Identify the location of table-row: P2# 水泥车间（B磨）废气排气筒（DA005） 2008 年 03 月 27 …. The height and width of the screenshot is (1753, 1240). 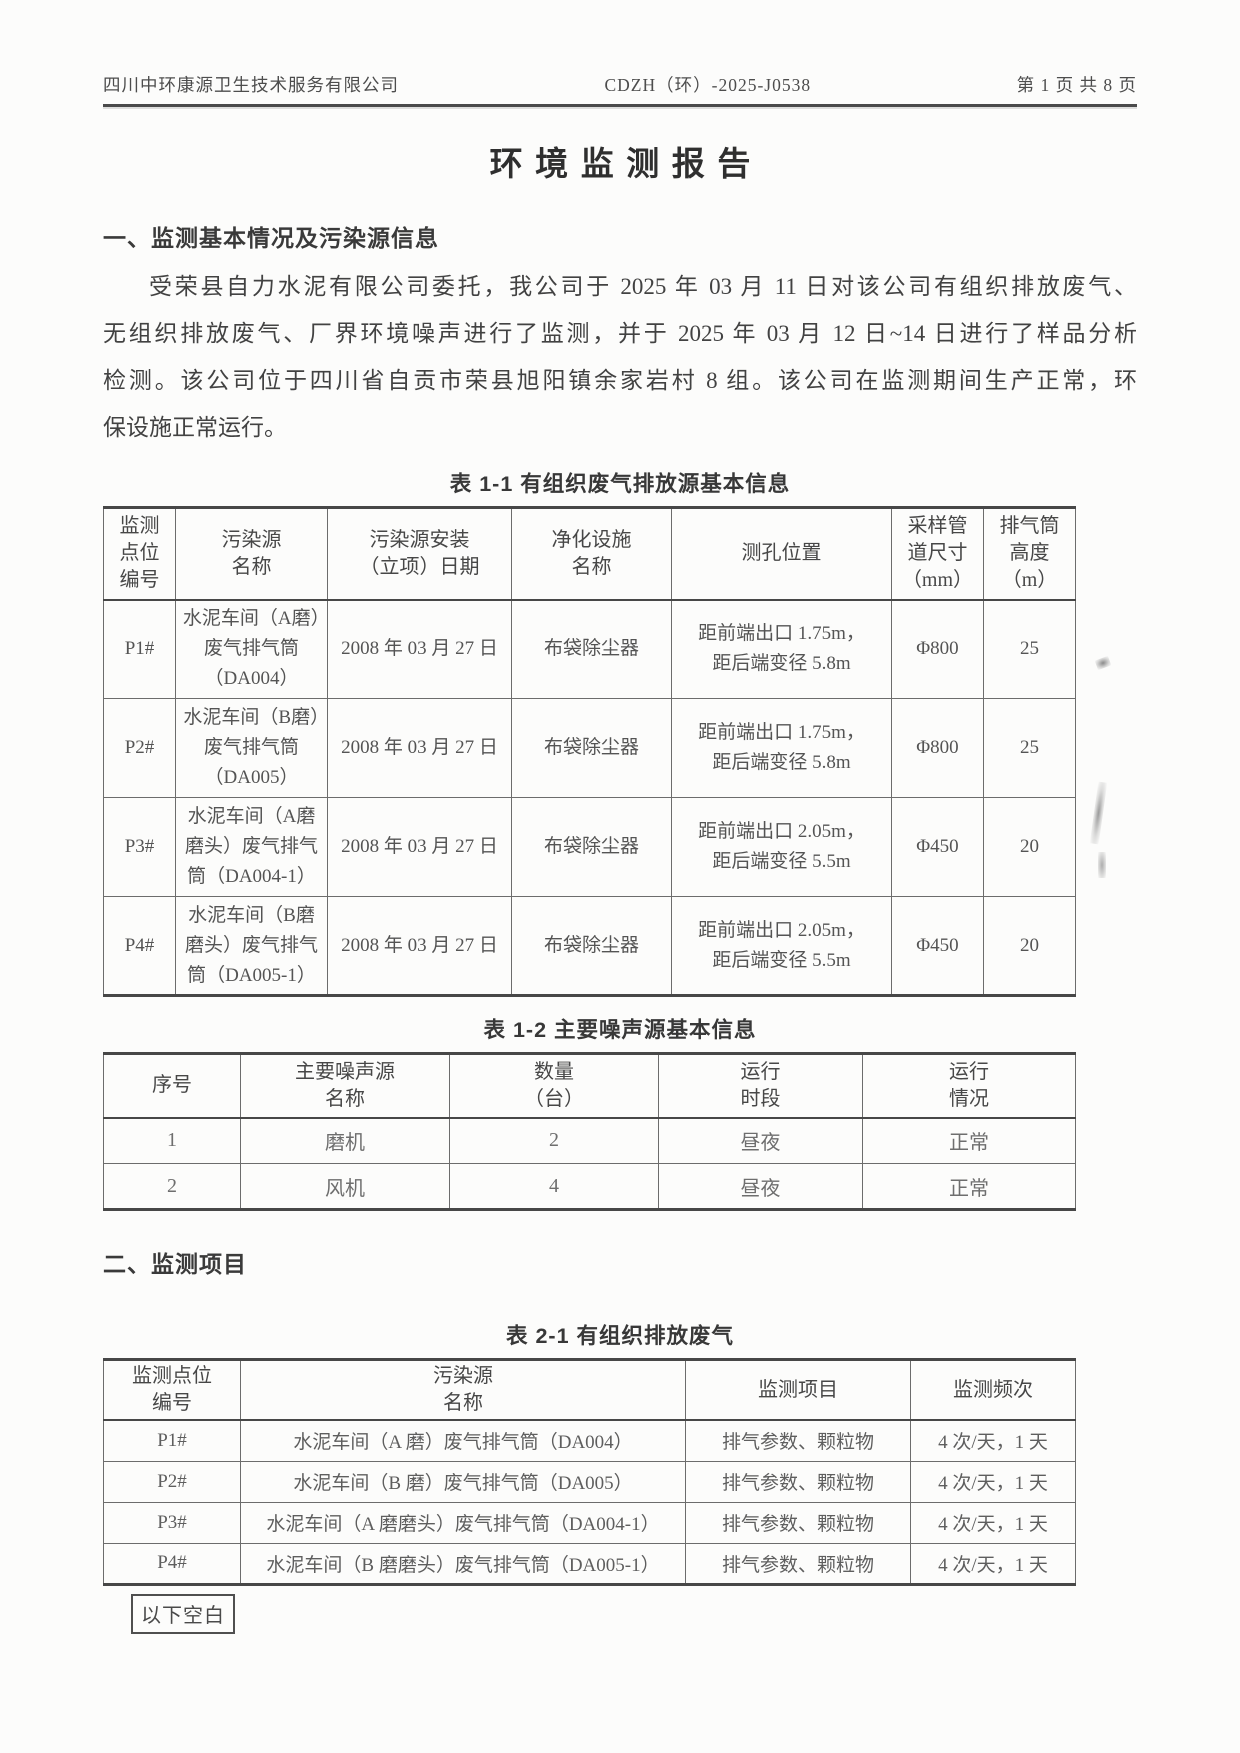
(589, 748).